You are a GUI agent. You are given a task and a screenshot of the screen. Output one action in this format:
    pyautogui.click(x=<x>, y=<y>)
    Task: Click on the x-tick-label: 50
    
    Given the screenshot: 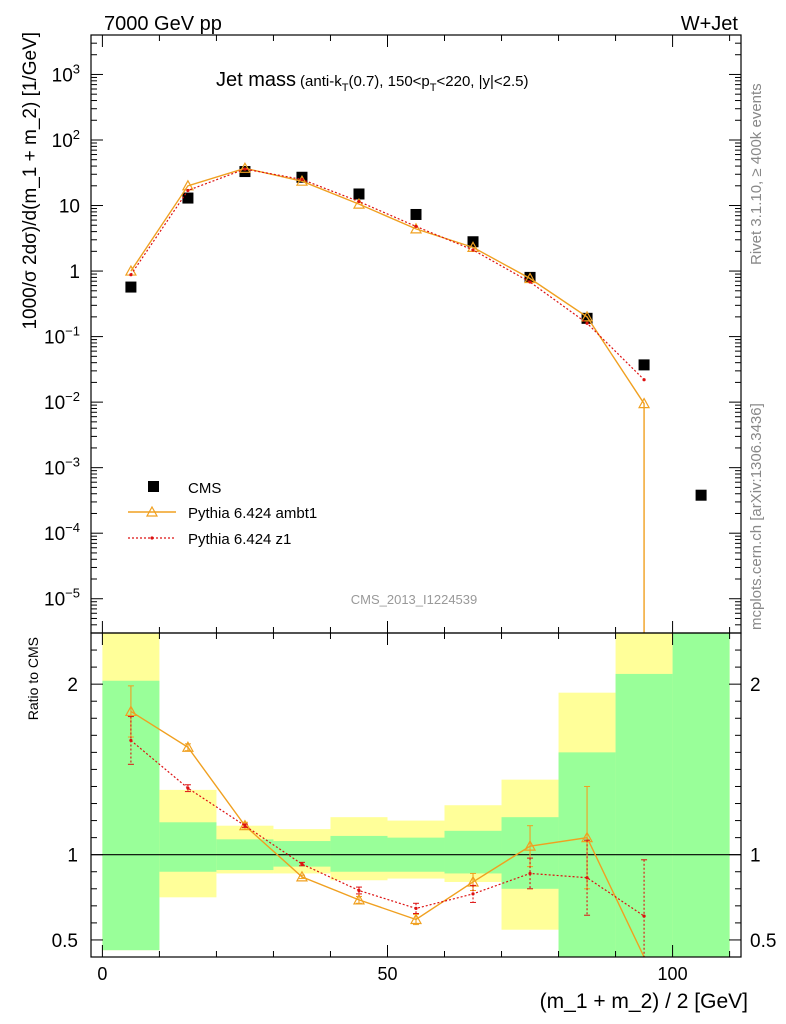 What is the action you would take?
    pyautogui.click(x=387, y=974)
    